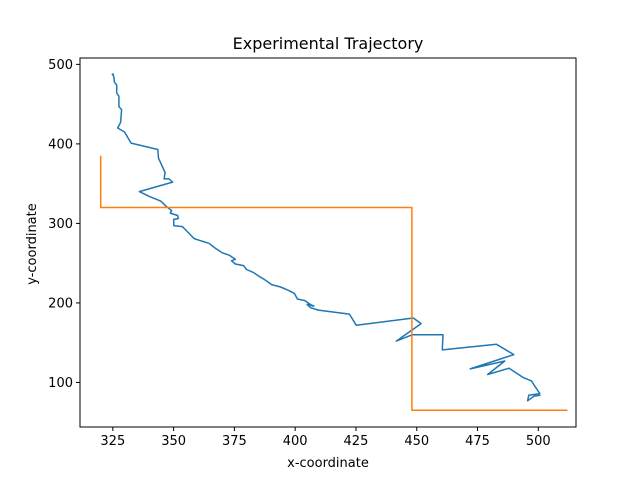  Describe the element at coordinates (234, 441) in the screenshot. I see `x-tick-label: 375` at that location.